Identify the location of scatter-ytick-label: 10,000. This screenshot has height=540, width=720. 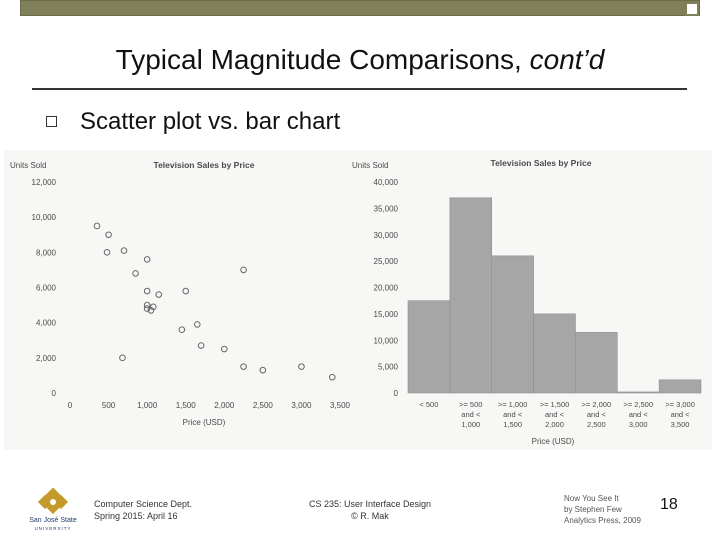
(44, 217).